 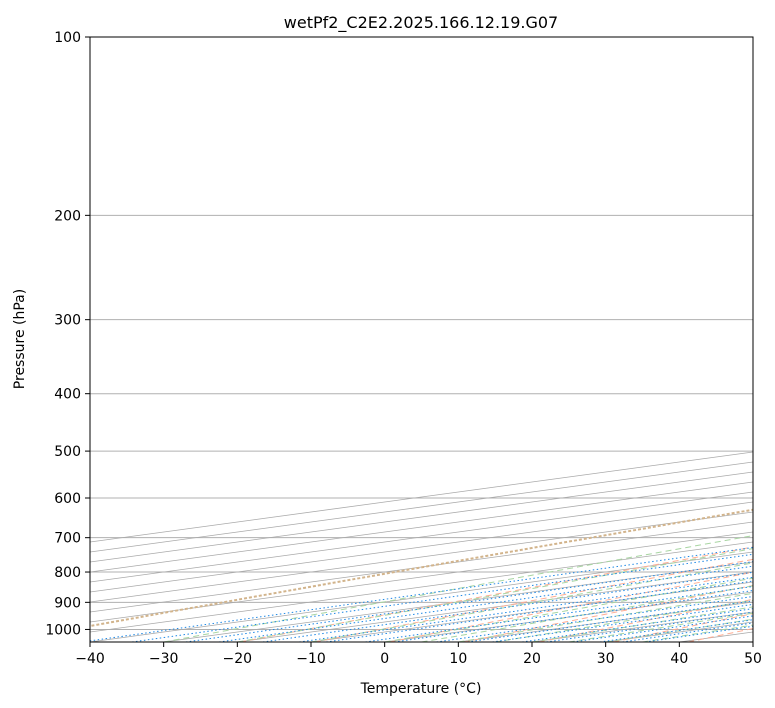 What do you see at coordinates (63, 630) in the screenshot?
I see `y-tick-label: 1000` at bounding box center [63, 630].